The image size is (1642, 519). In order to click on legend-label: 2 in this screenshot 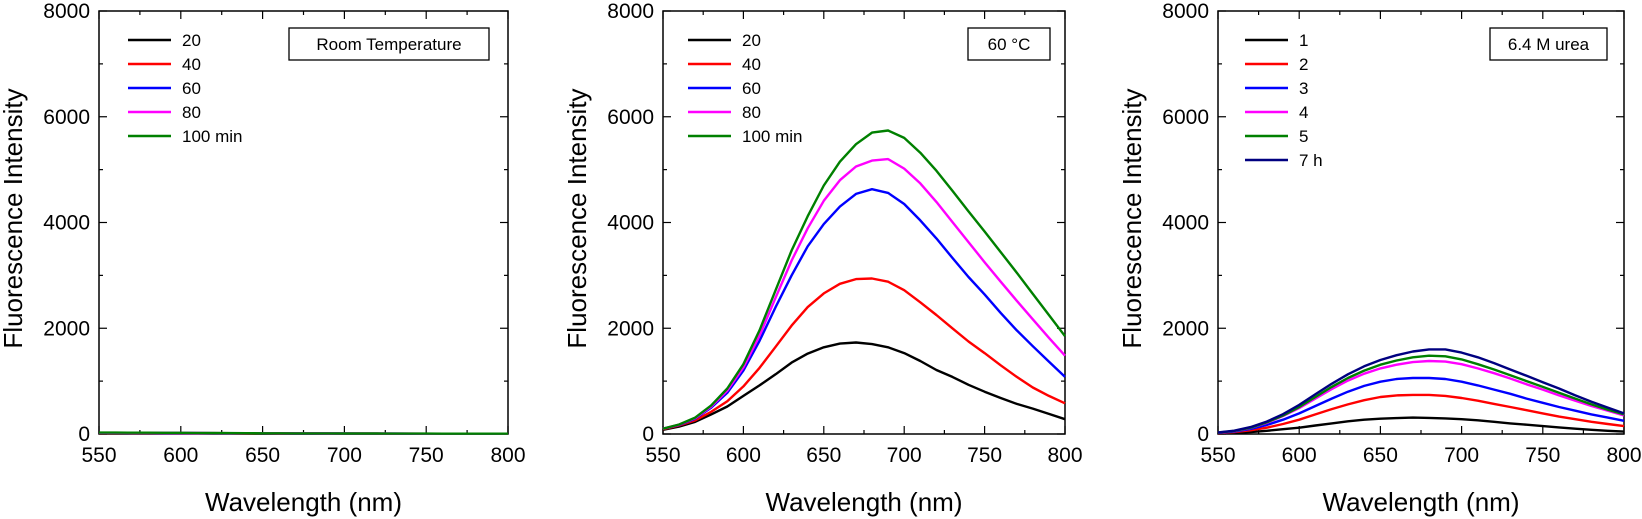, I will do `click(1303, 64)`.